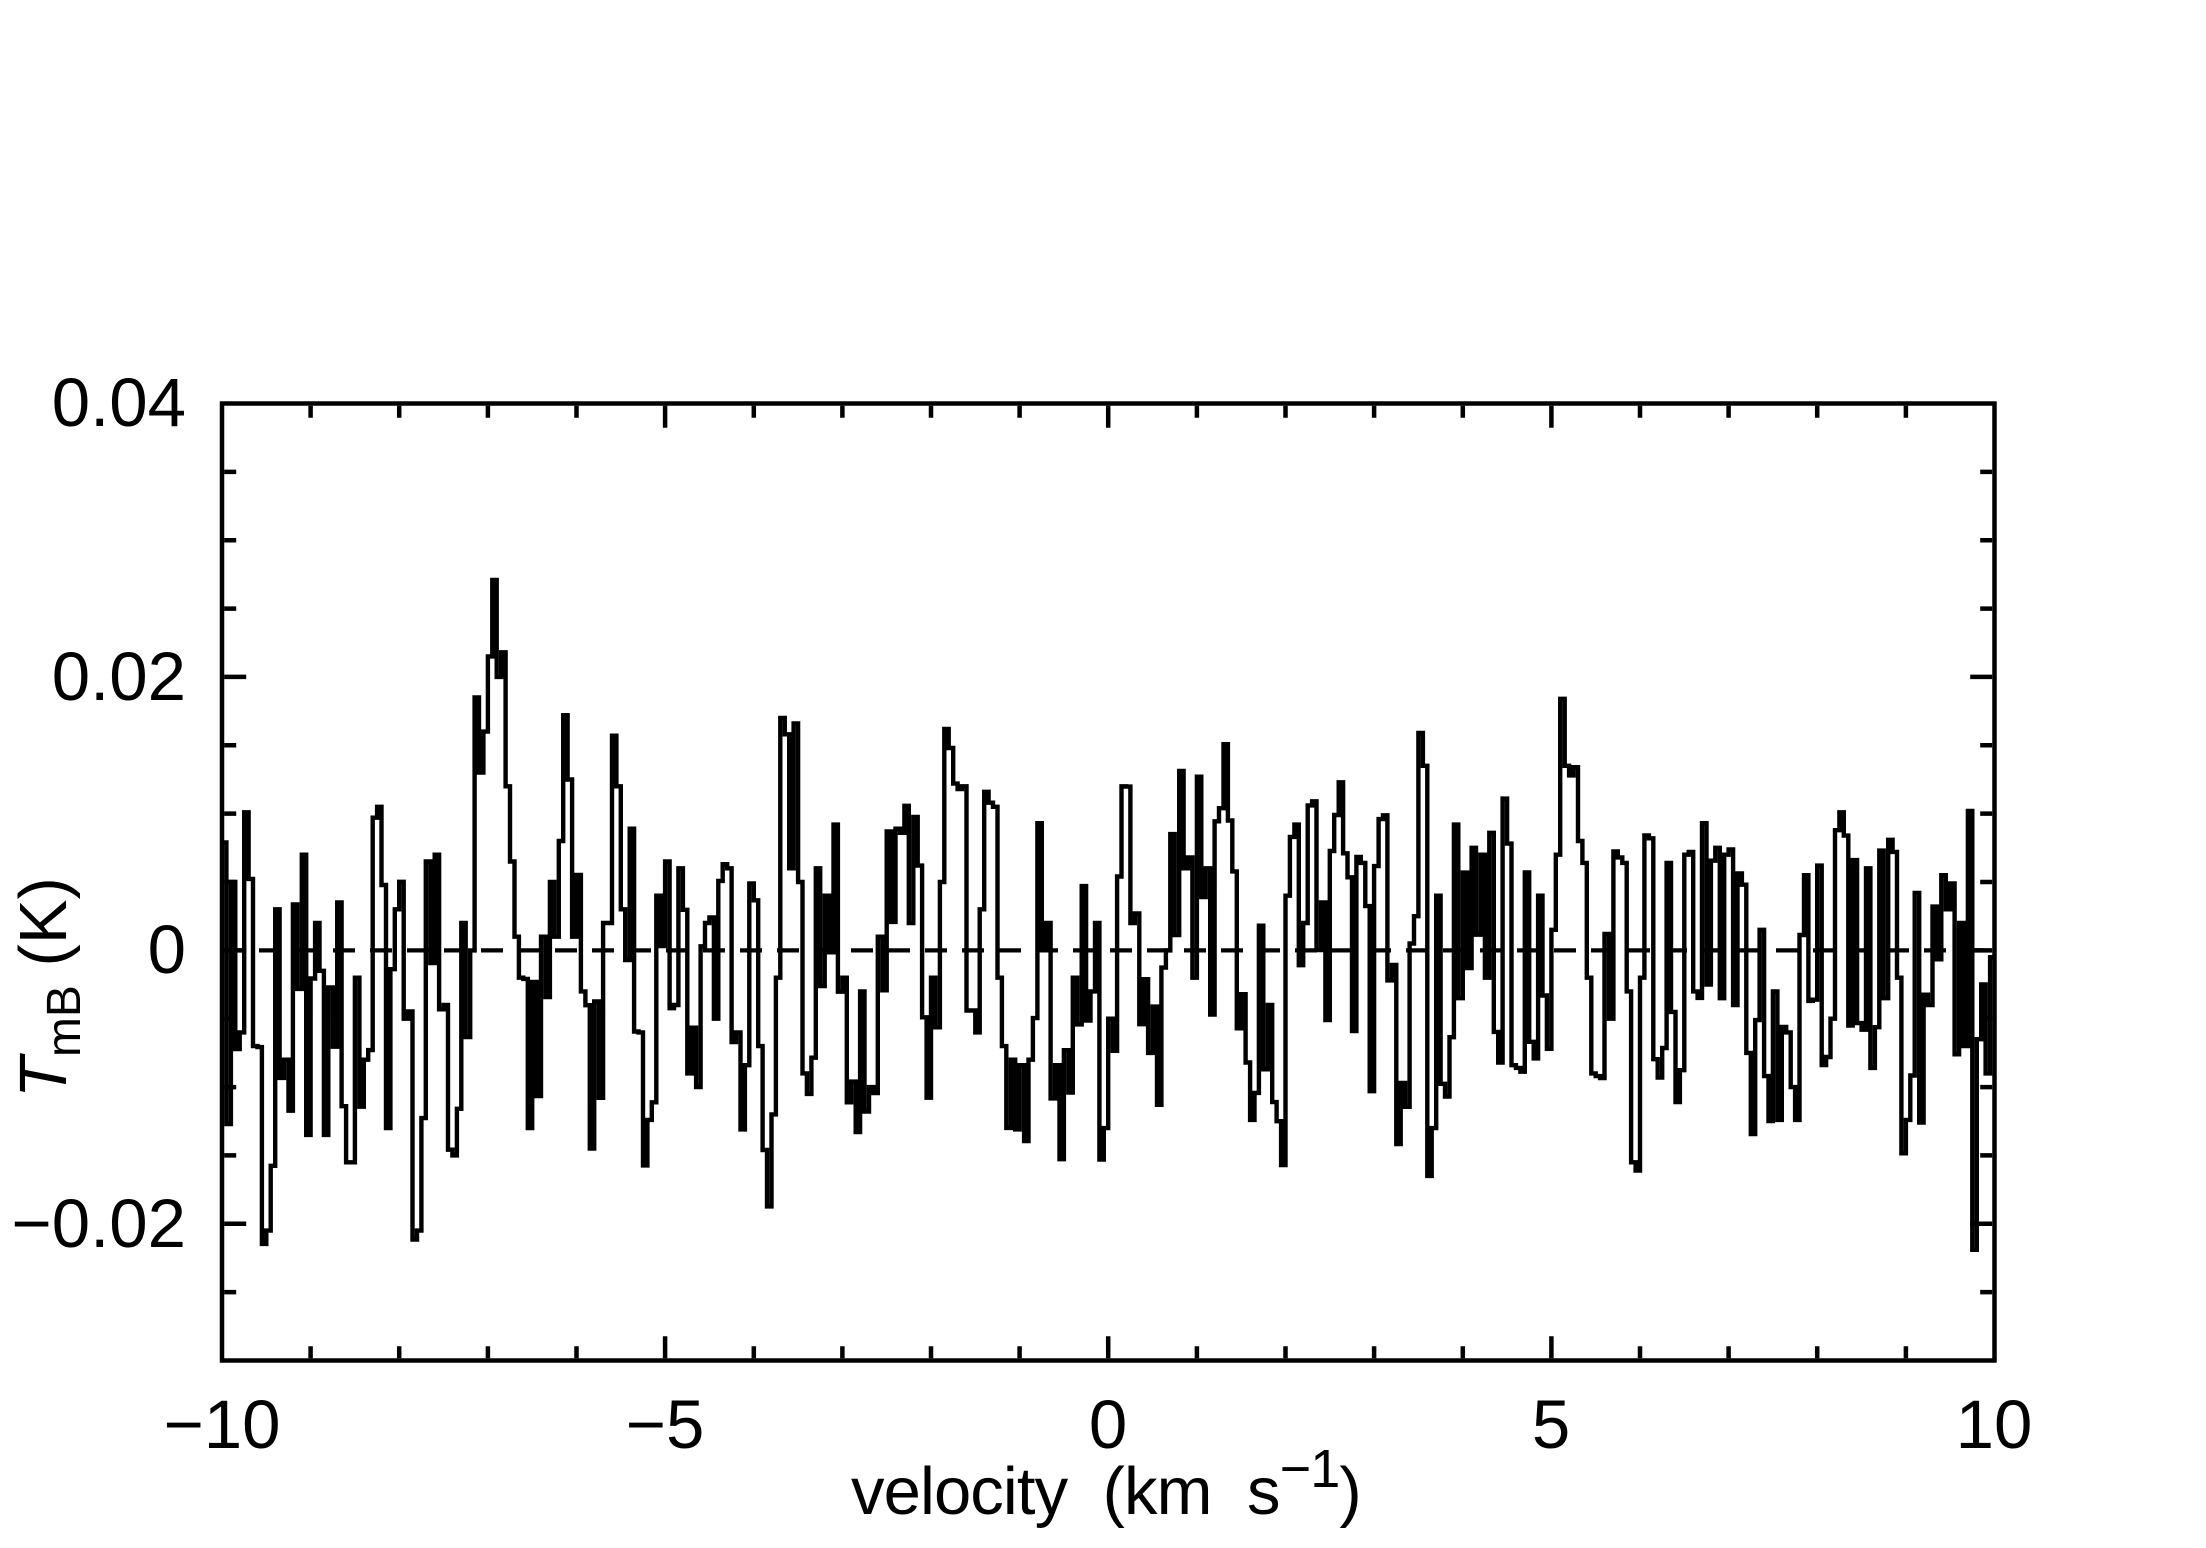  What do you see at coordinates (221, 1424) in the screenshot?
I see `svg-text: −10` at bounding box center [221, 1424].